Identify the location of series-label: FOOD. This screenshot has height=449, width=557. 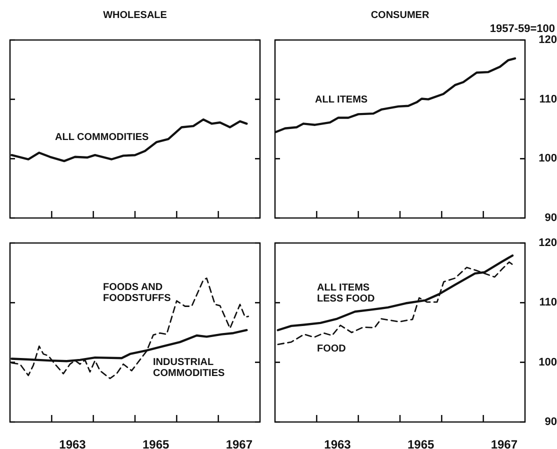
(331, 348).